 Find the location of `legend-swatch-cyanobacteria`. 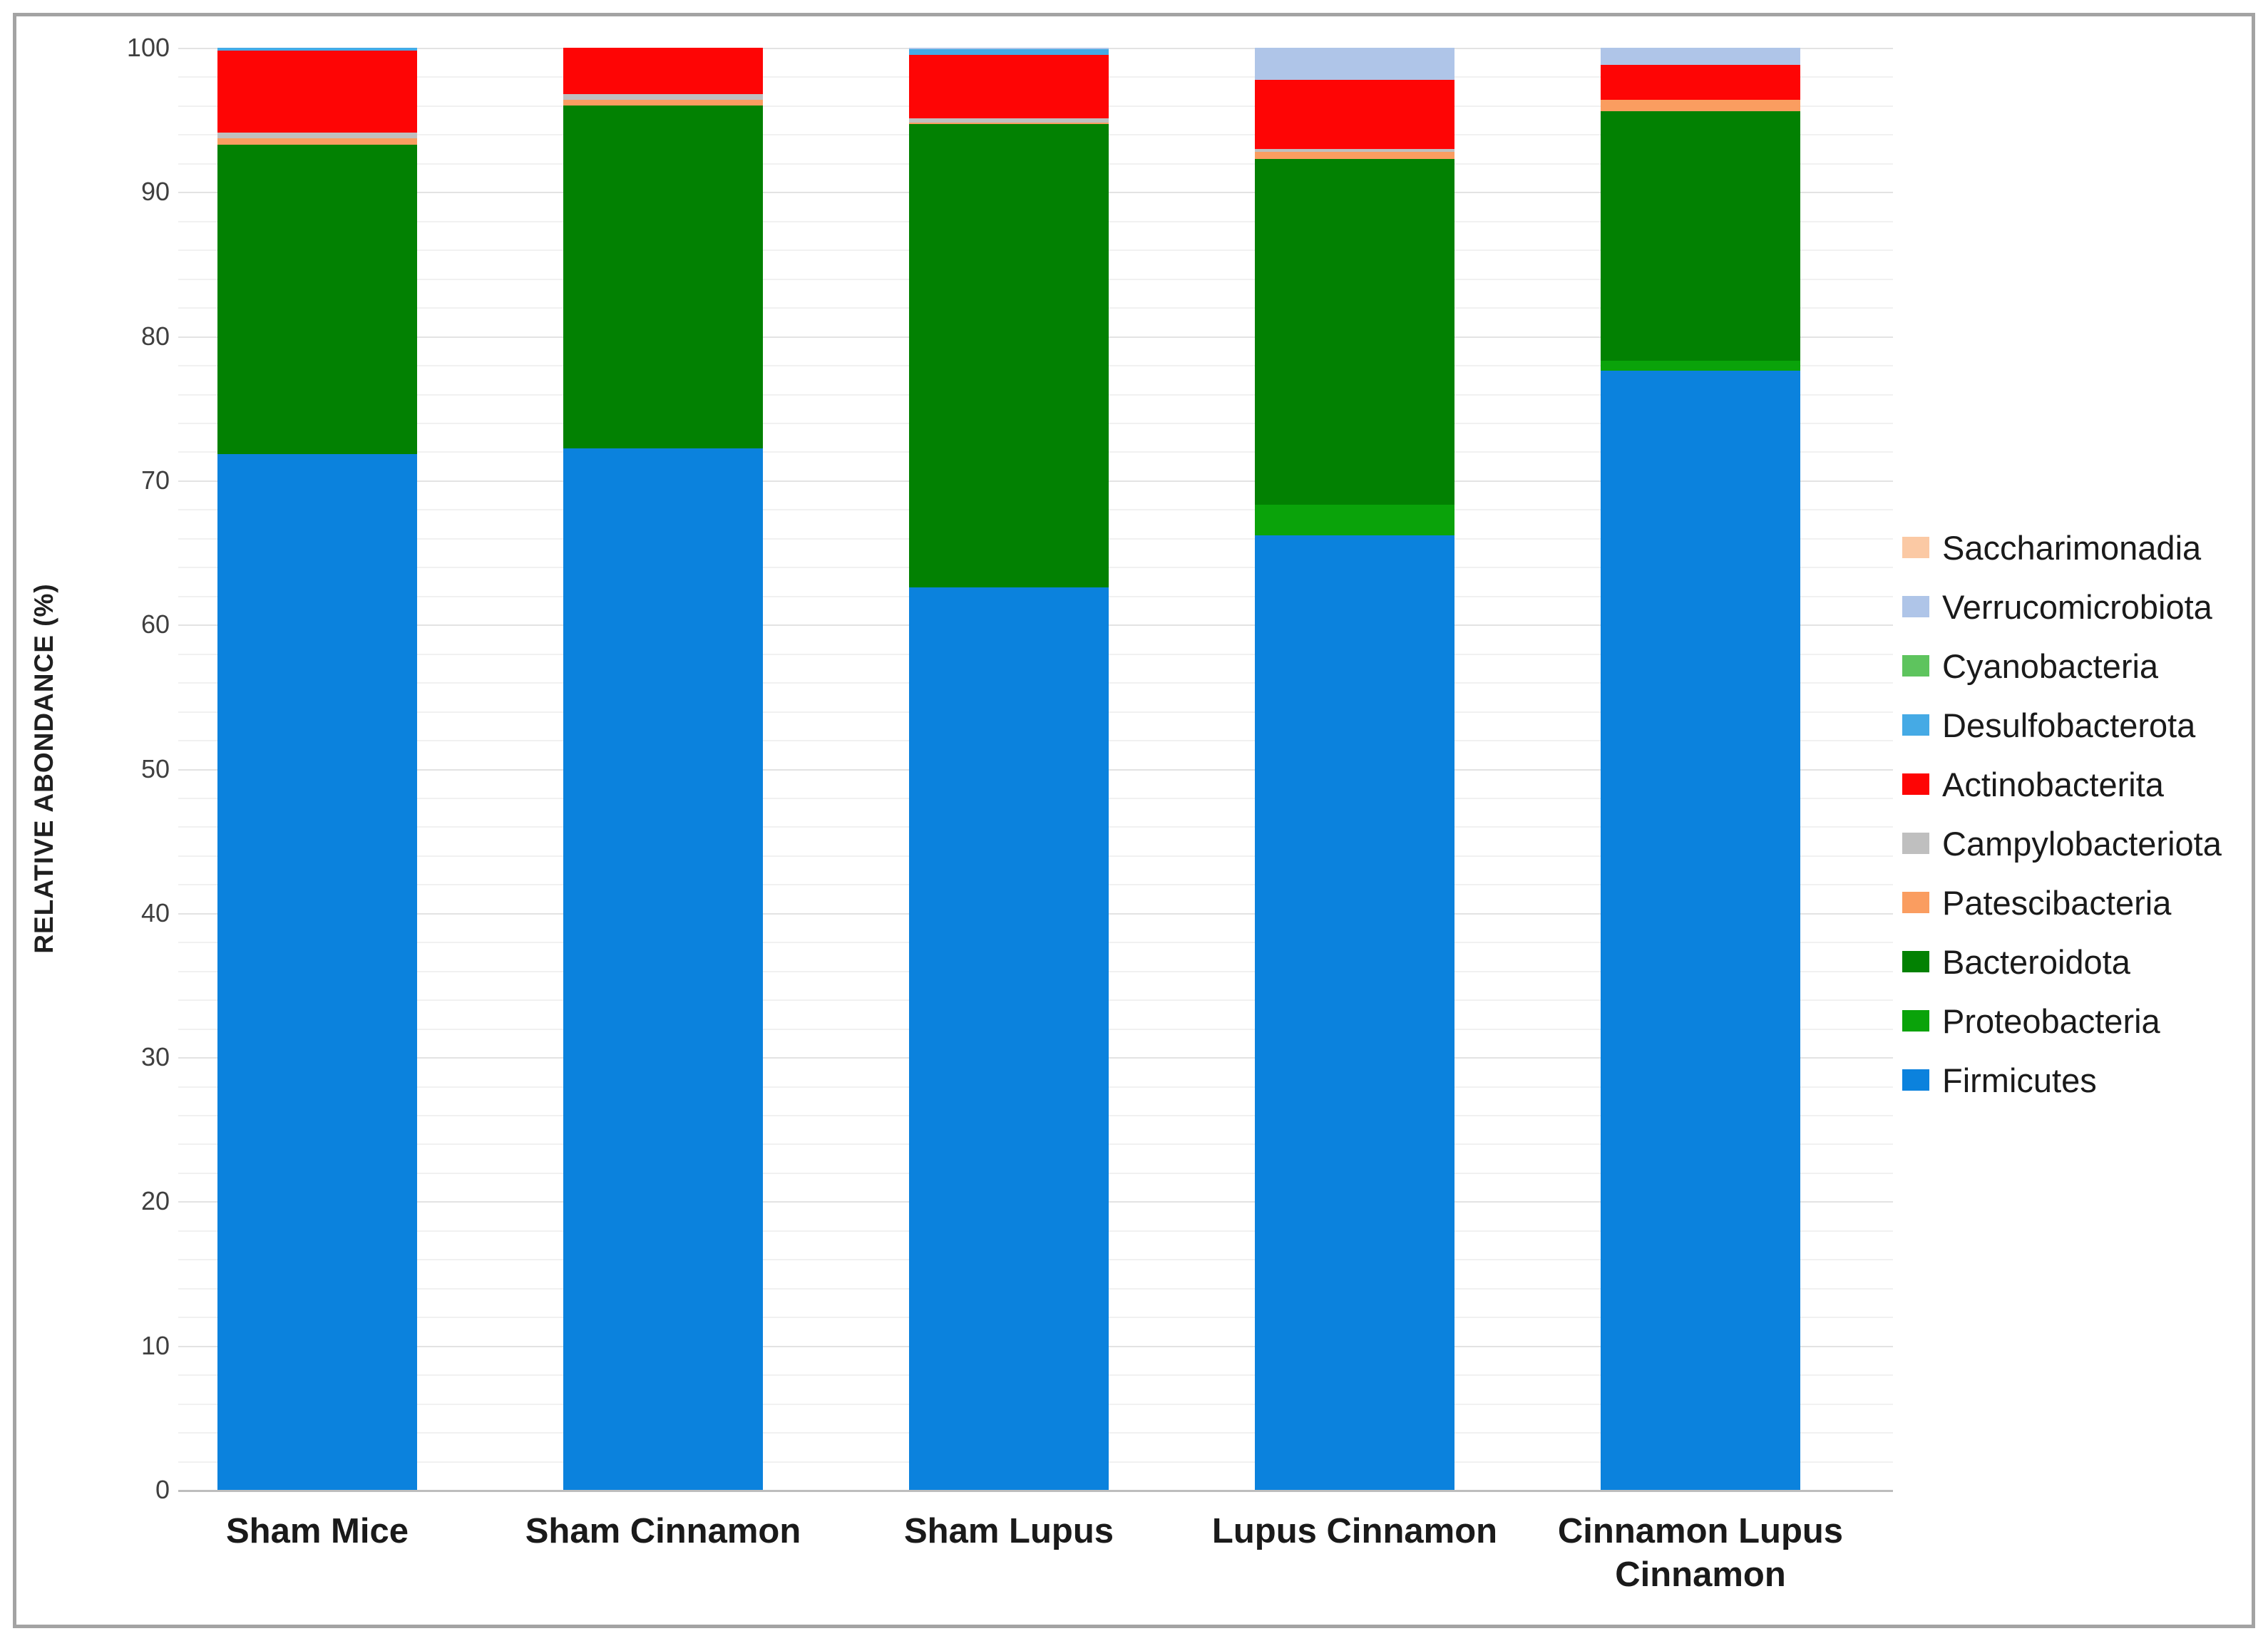

legend-swatch-cyanobacteria is located at coordinates (1915, 666).